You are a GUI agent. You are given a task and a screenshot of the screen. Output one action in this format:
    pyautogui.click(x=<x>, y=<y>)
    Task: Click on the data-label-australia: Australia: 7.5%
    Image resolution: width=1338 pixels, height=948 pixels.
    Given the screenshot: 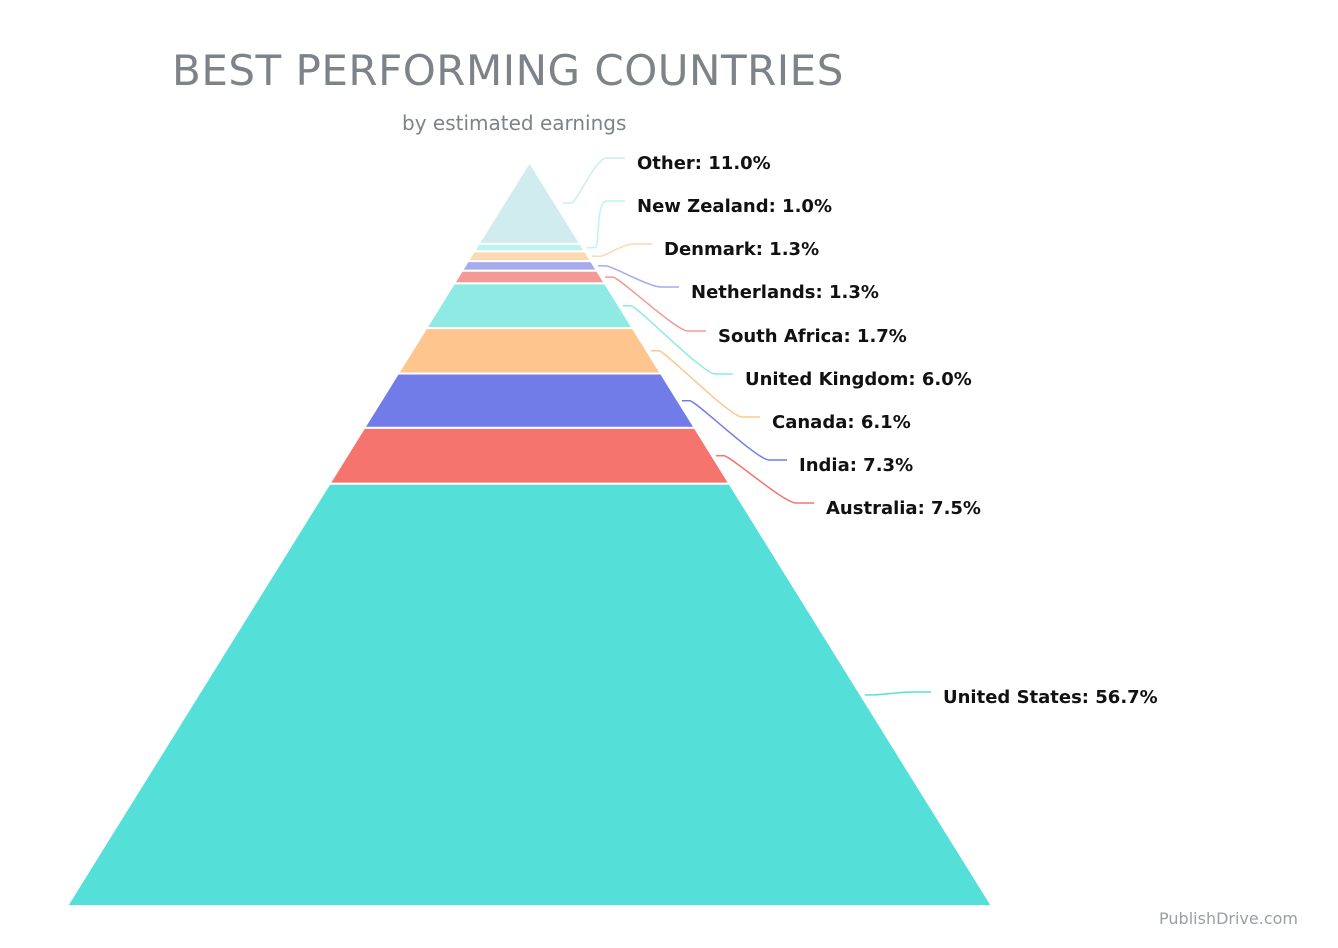 What is the action you would take?
    pyautogui.click(x=903, y=508)
    